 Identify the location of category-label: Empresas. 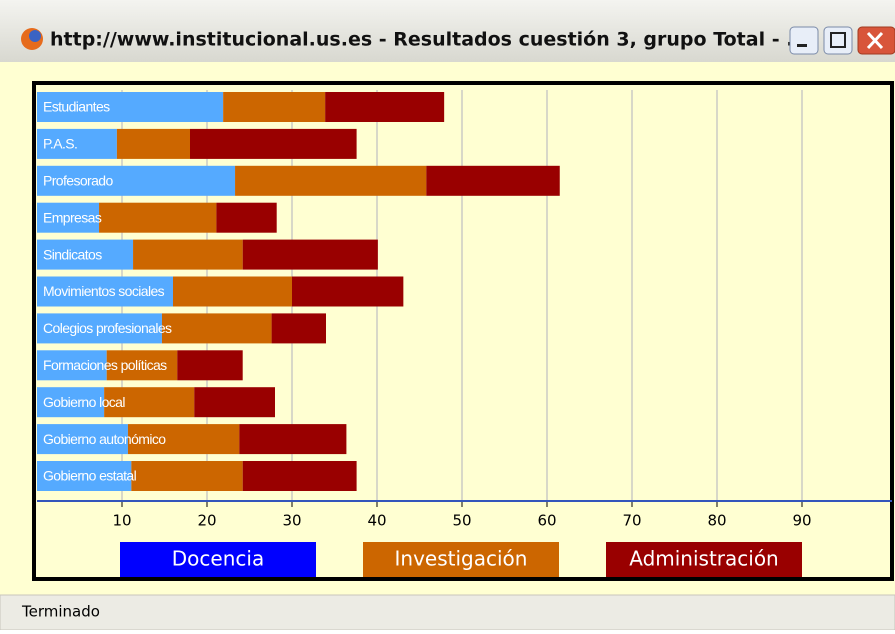
(72, 217).